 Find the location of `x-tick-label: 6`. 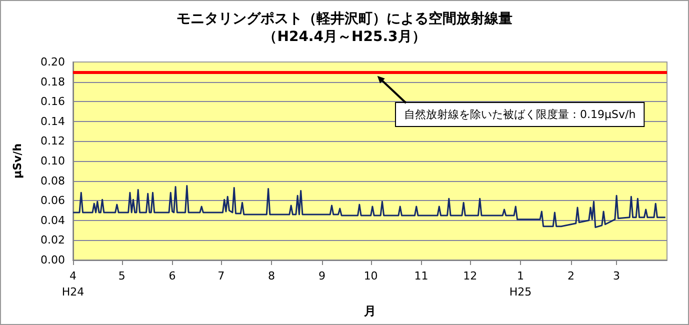

x-tick-label: 6 is located at coordinates (172, 276).